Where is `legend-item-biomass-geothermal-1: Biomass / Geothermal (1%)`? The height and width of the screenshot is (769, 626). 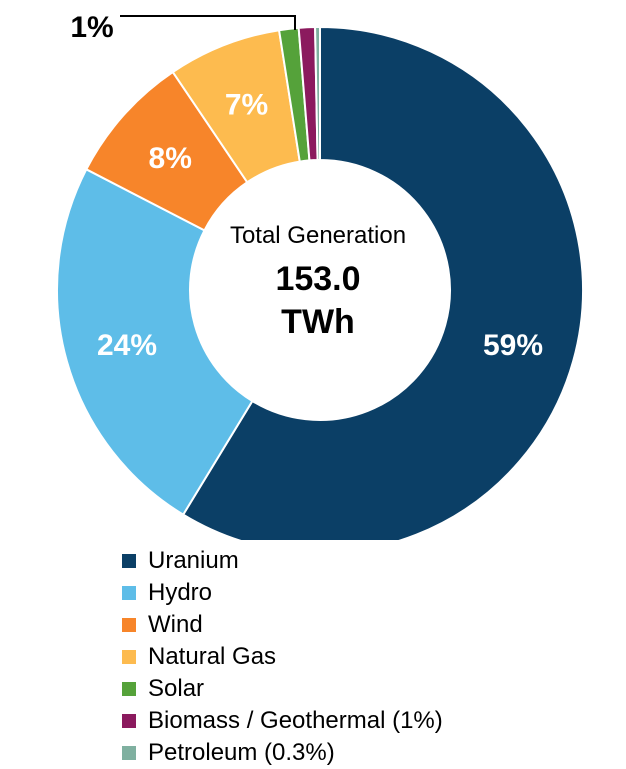 legend-item-biomass-geothermal-1: Biomass / Geothermal (1%) is located at coordinates (282, 721).